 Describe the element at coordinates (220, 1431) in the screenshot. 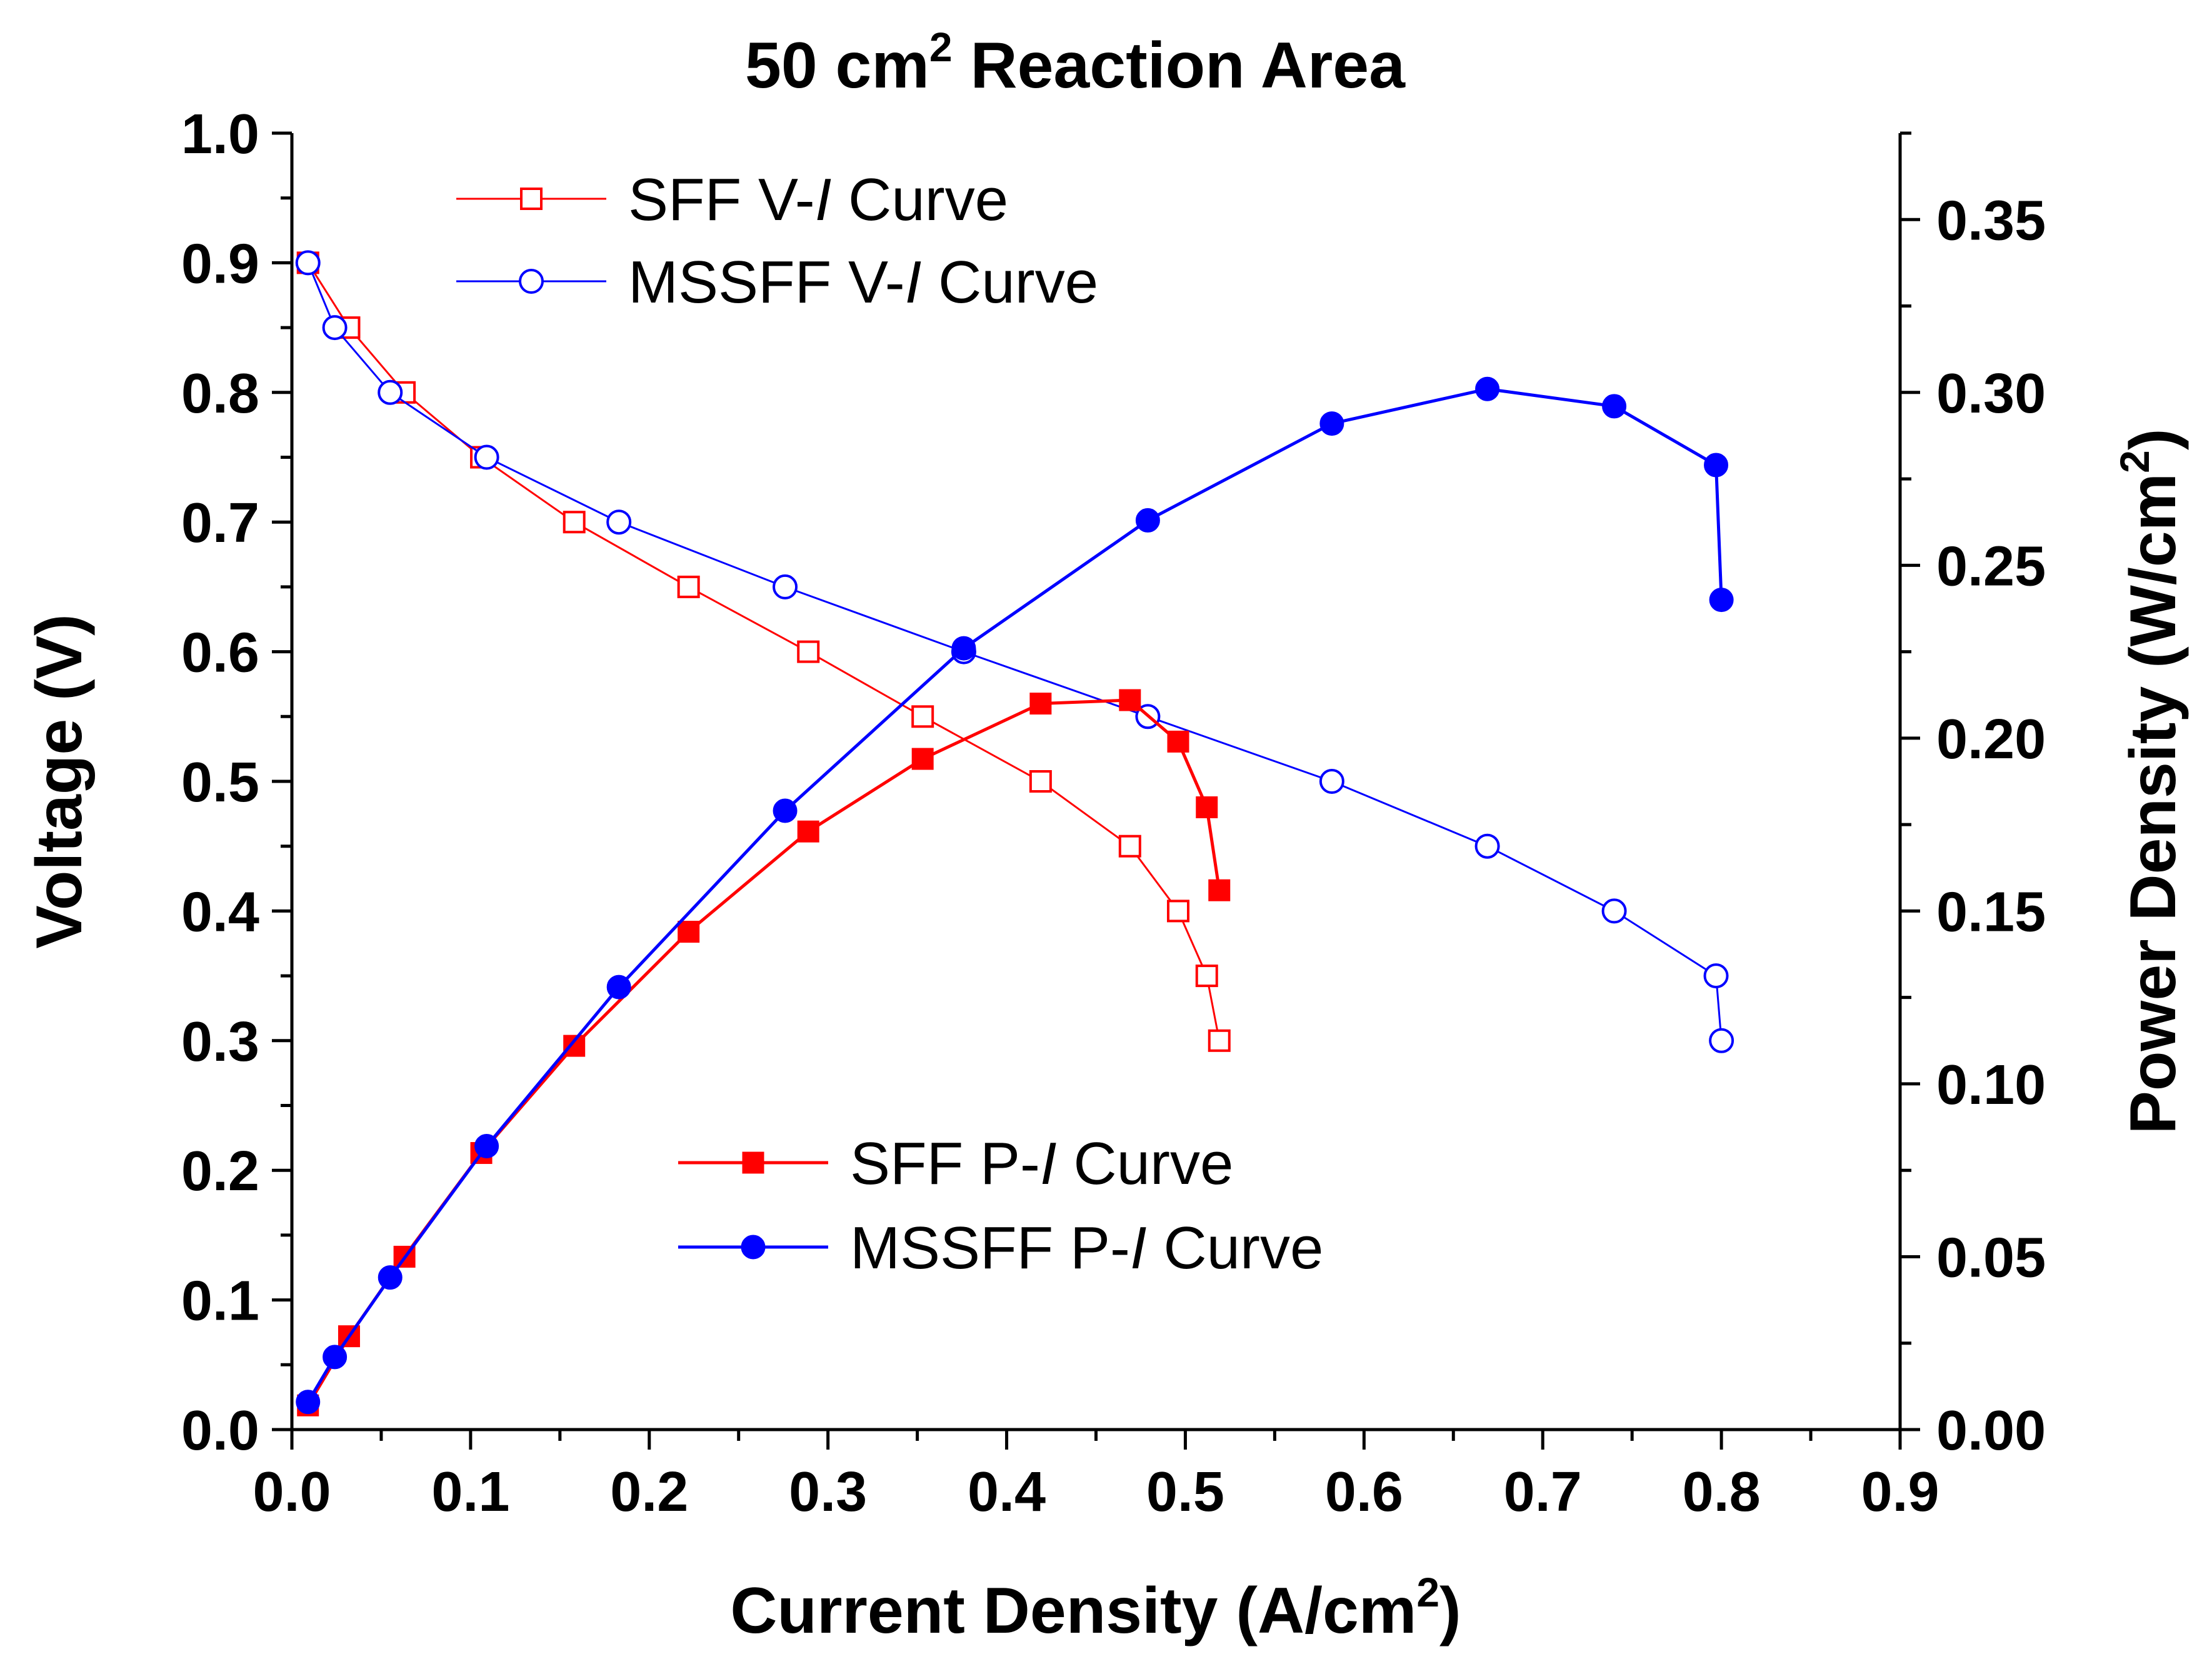

I see `y-tick-label: 0.0` at that location.